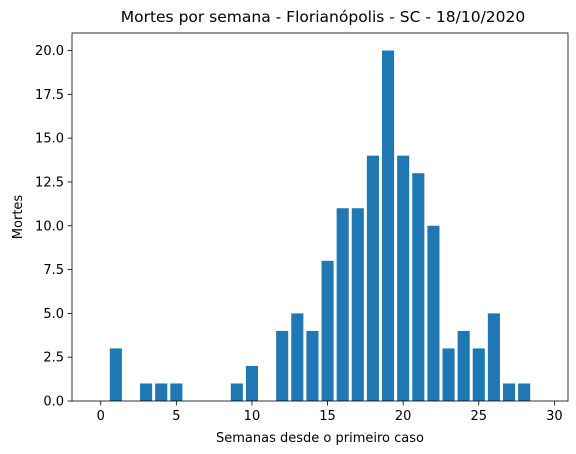  What do you see at coordinates (320, 438) in the screenshot?
I see `x-axis-label: Semanas desde o primeiro caso` at bounding box center [320, 438].